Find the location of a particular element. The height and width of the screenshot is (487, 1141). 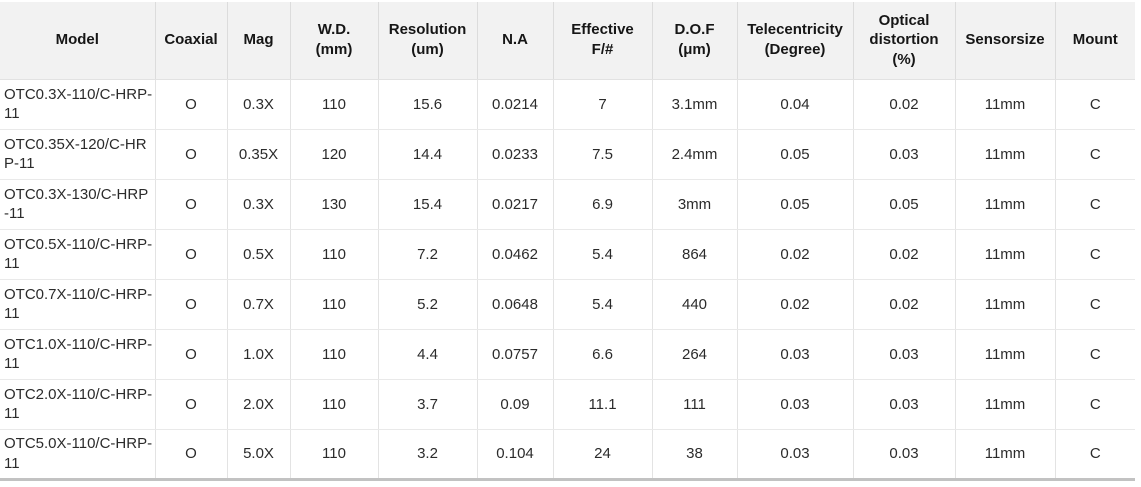

table-cell: 0.09 is located at coordinates (515, 404).